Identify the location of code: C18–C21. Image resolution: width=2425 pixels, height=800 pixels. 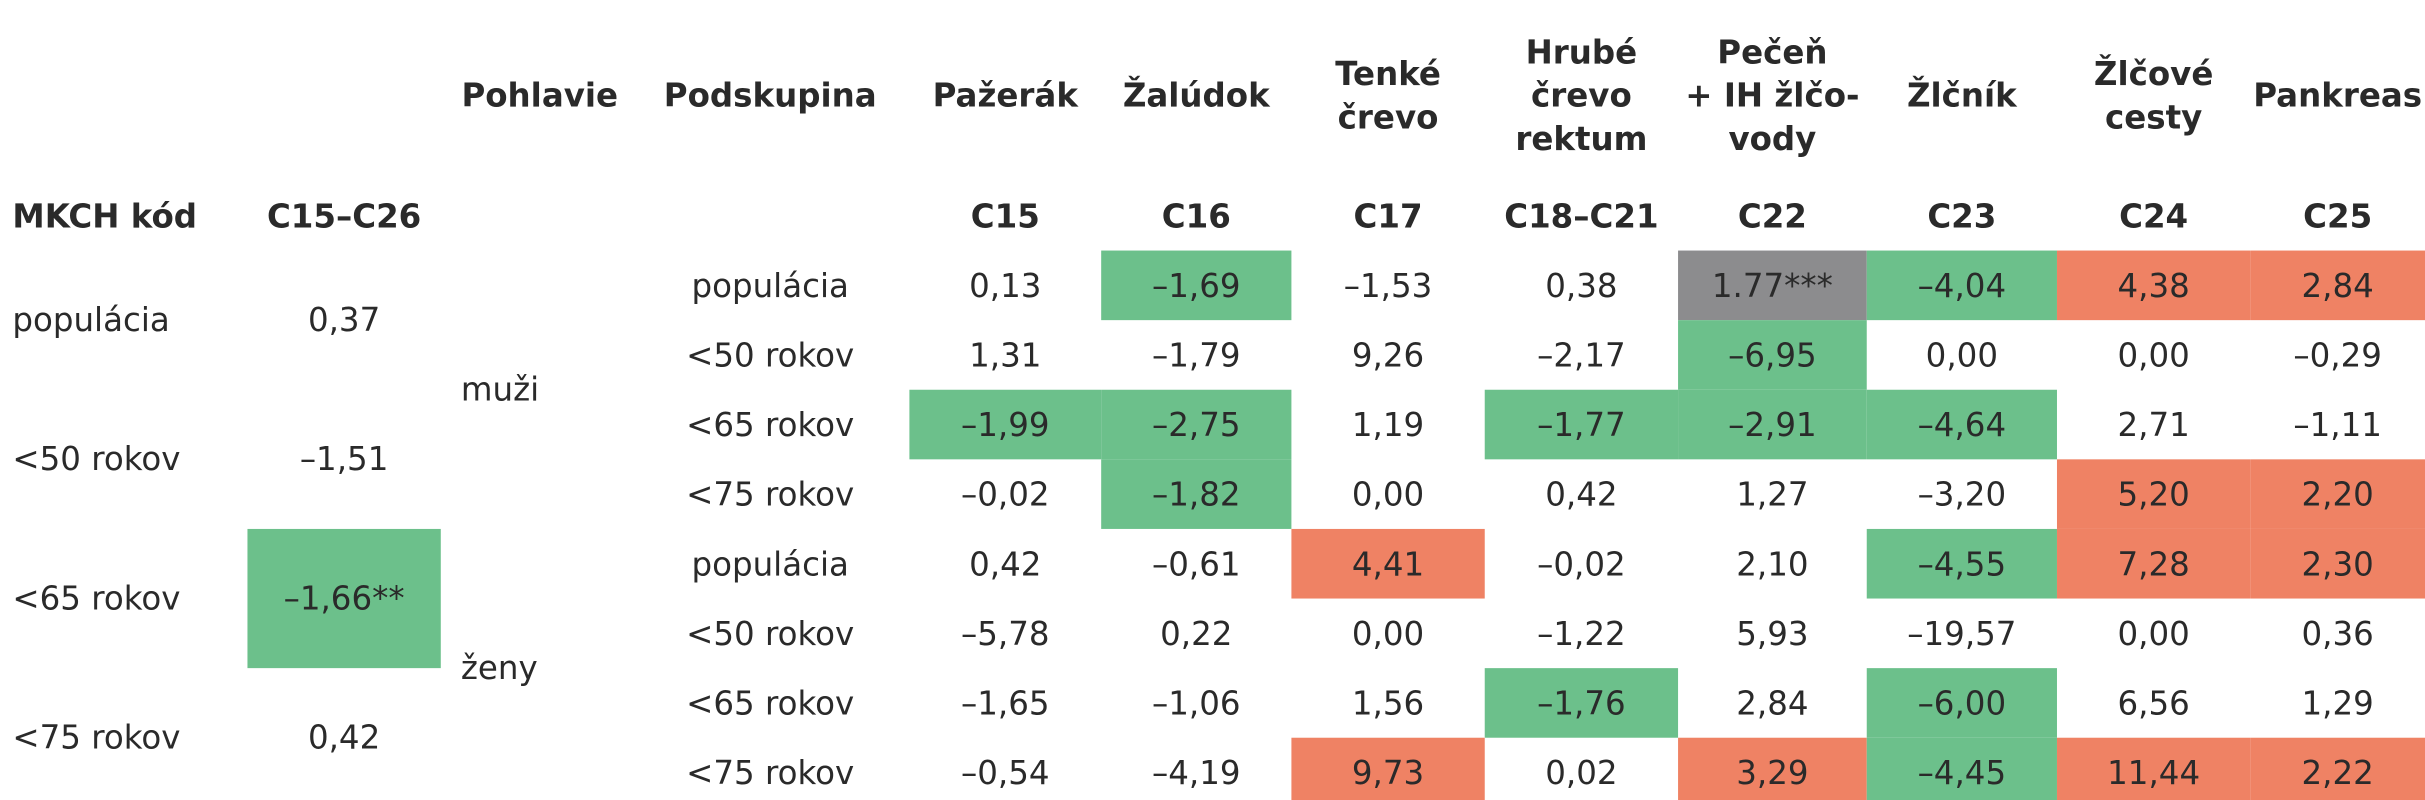
(1581, 216).